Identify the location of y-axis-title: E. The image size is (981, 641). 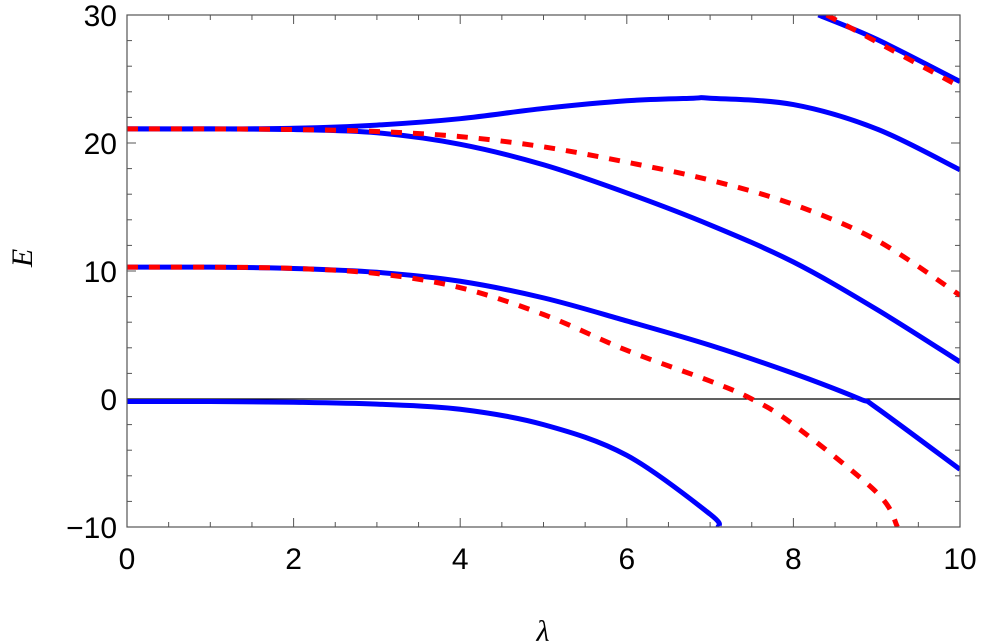
(22, 258).